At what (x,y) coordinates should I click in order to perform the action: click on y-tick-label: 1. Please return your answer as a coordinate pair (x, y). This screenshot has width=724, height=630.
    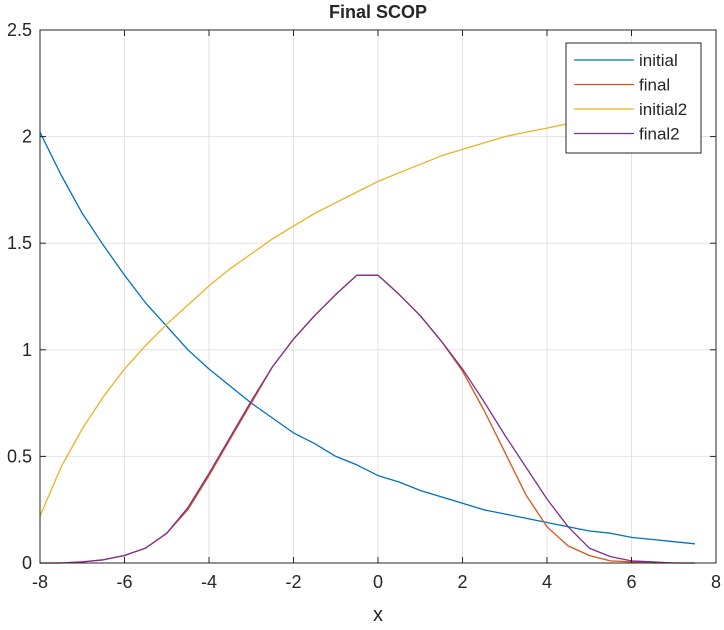
    Looking at the image, I should click on (27, 350).